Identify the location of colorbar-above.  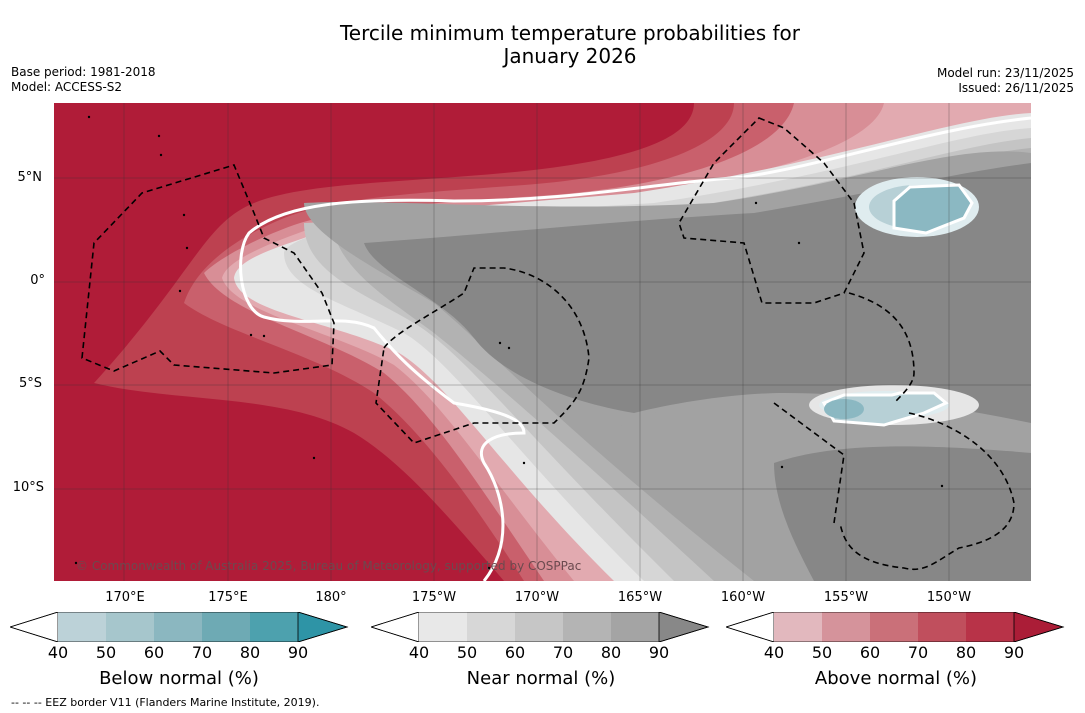
(895, 627).